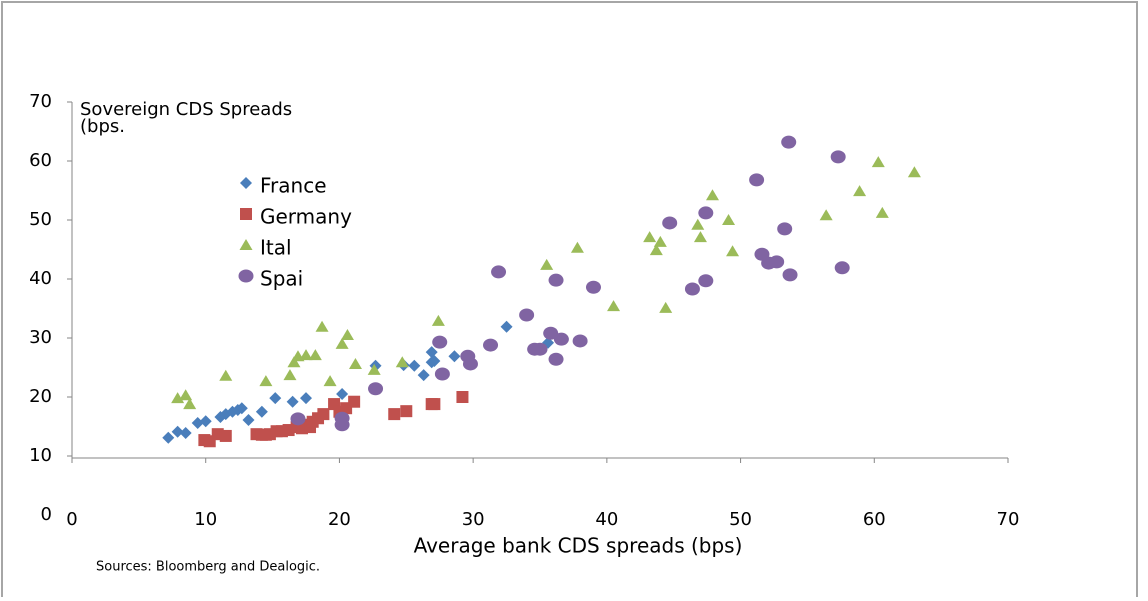 This screenshot has height=601, width=1148. What do you see at coordinates (606, 519) in the screenshot?
I see `x-tick-label: 40` at bounding box center [606, 519].